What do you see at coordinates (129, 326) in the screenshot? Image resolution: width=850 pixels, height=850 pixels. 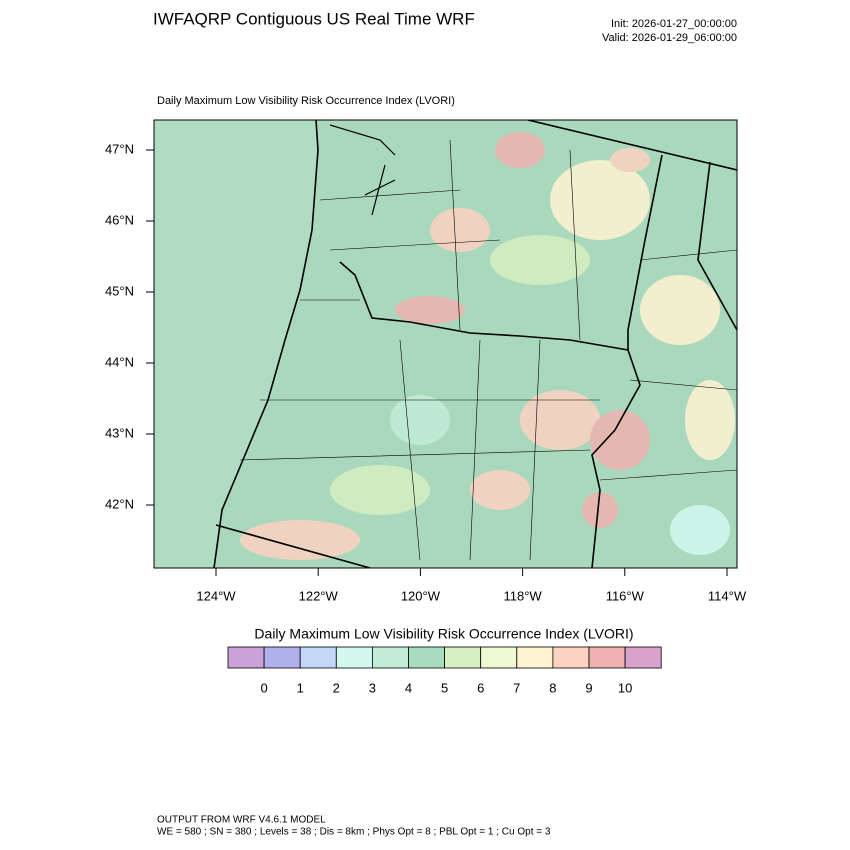 I see `lat-labels: 47°N 46°N 45°N 44°N 43°N 42°N` at bounding box center [129, 326].